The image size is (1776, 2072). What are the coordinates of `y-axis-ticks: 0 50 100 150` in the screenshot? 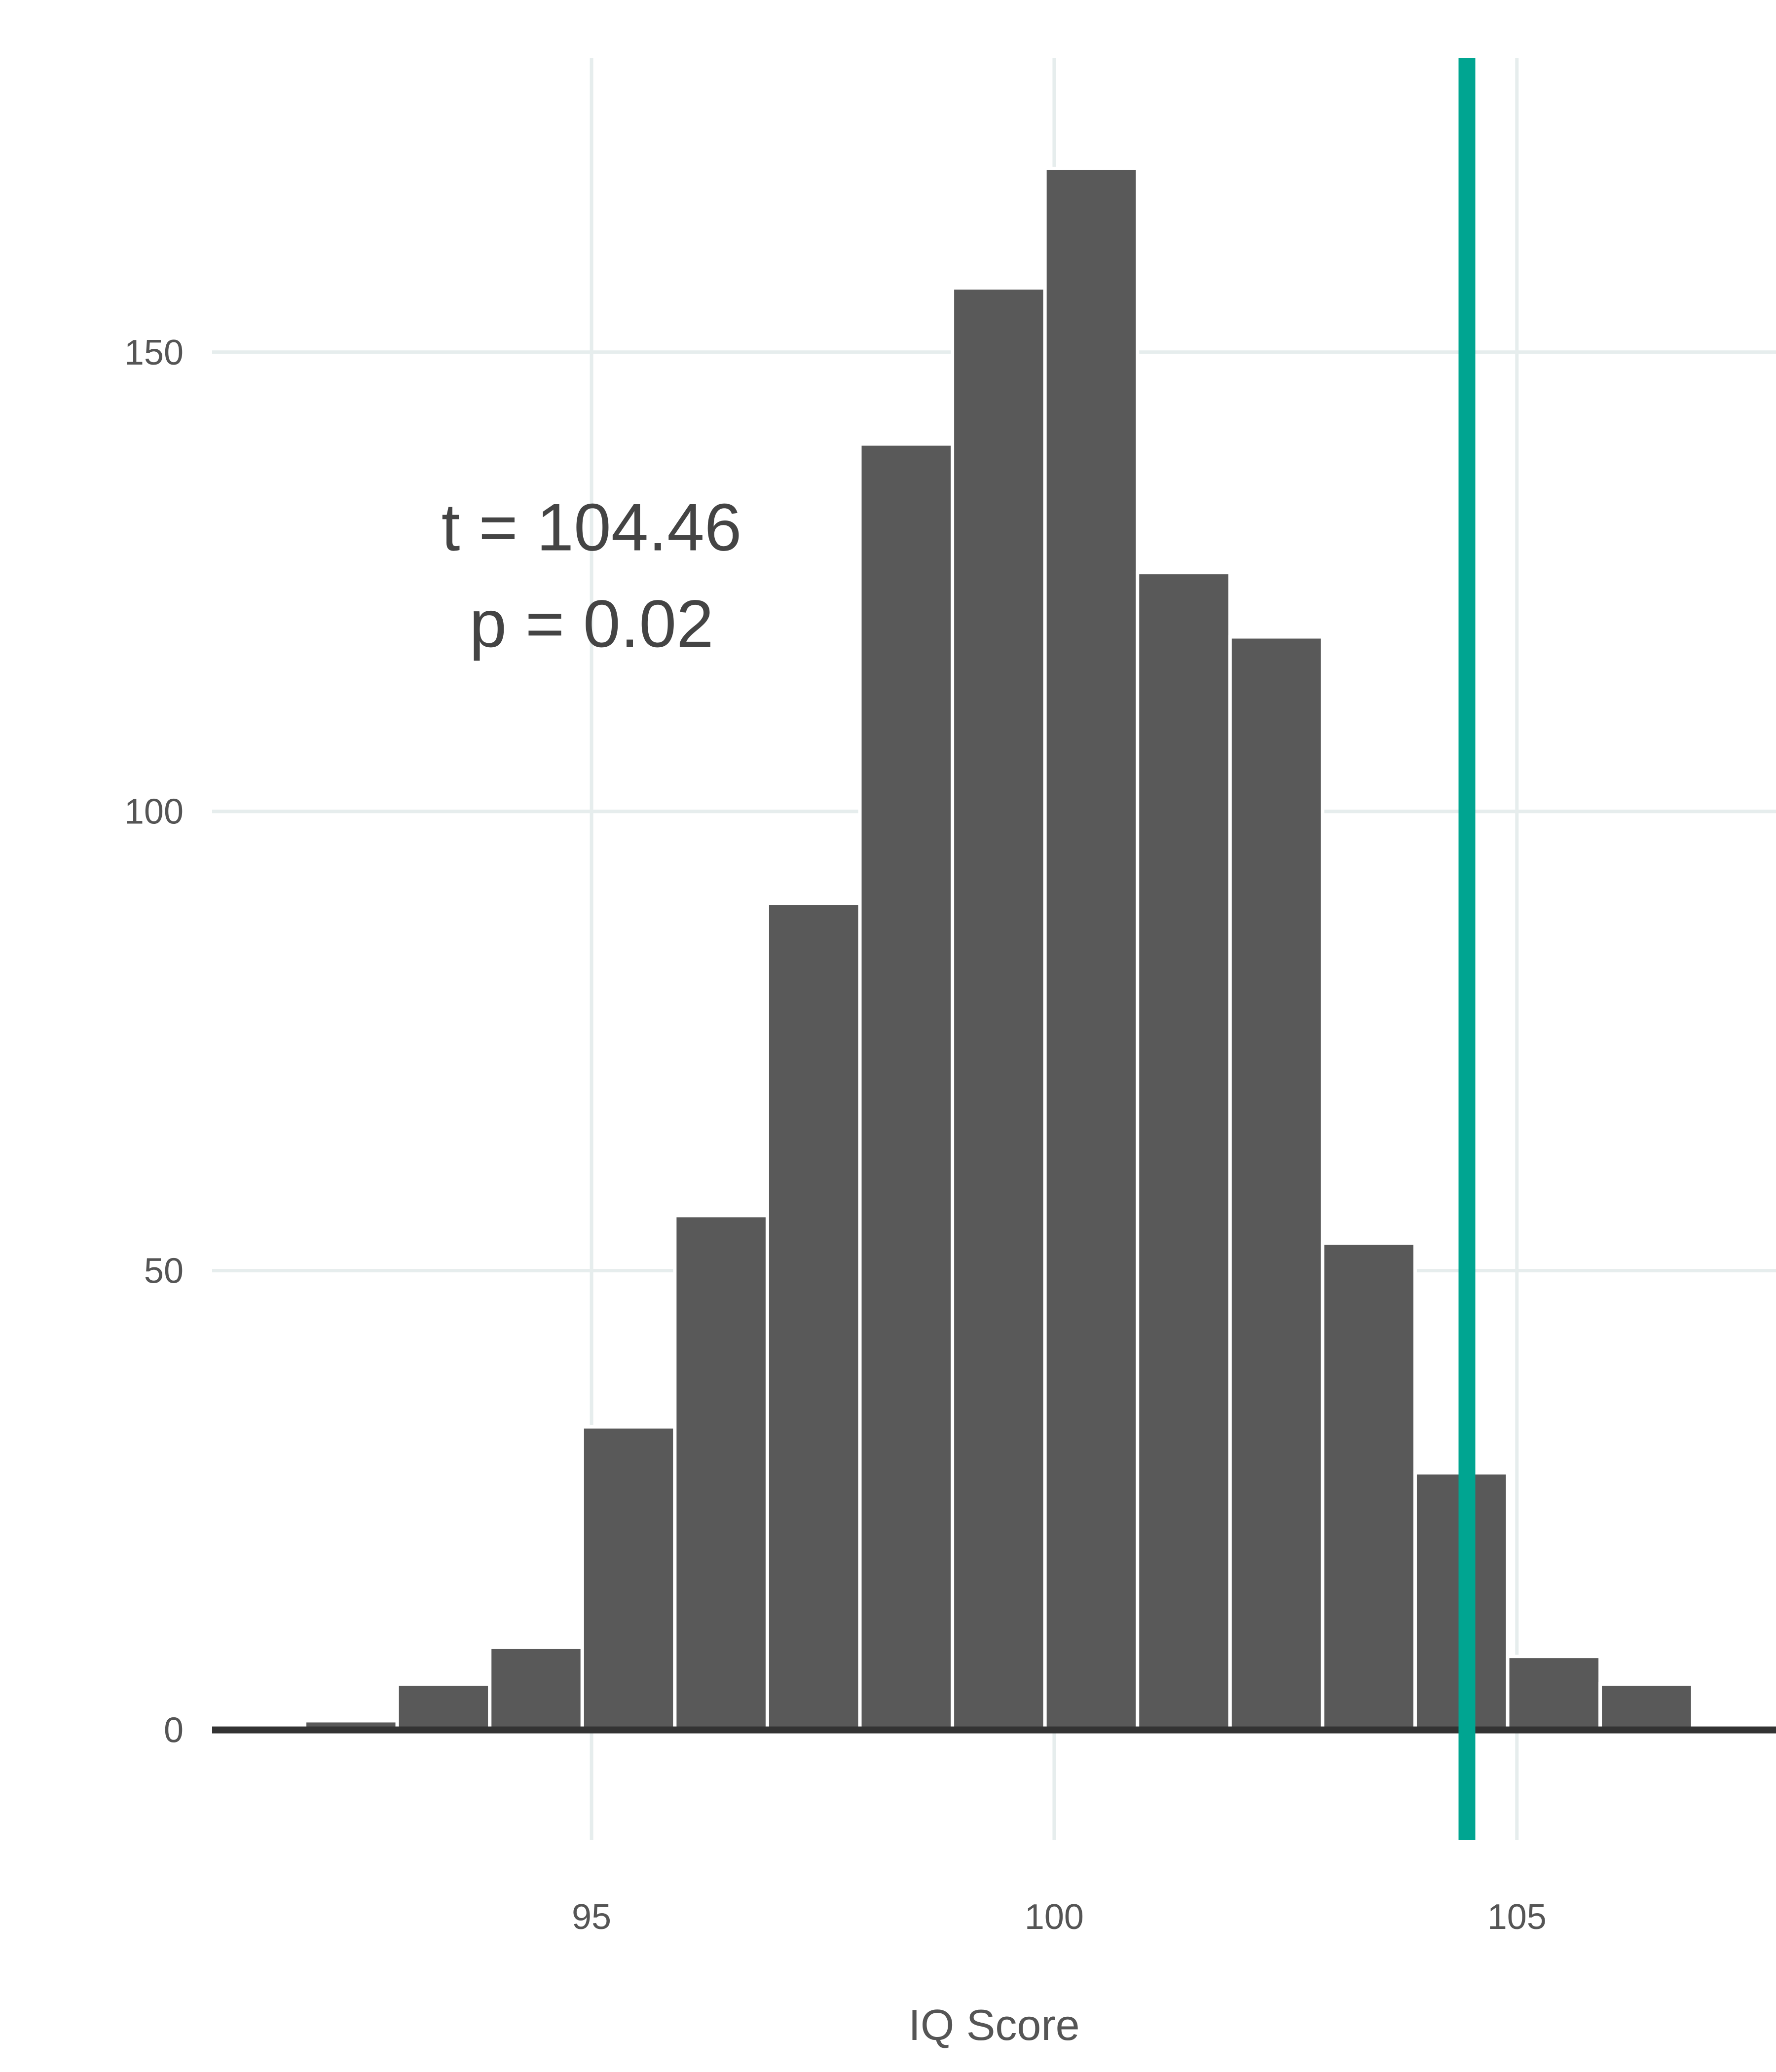 It's located at (154, 1041).